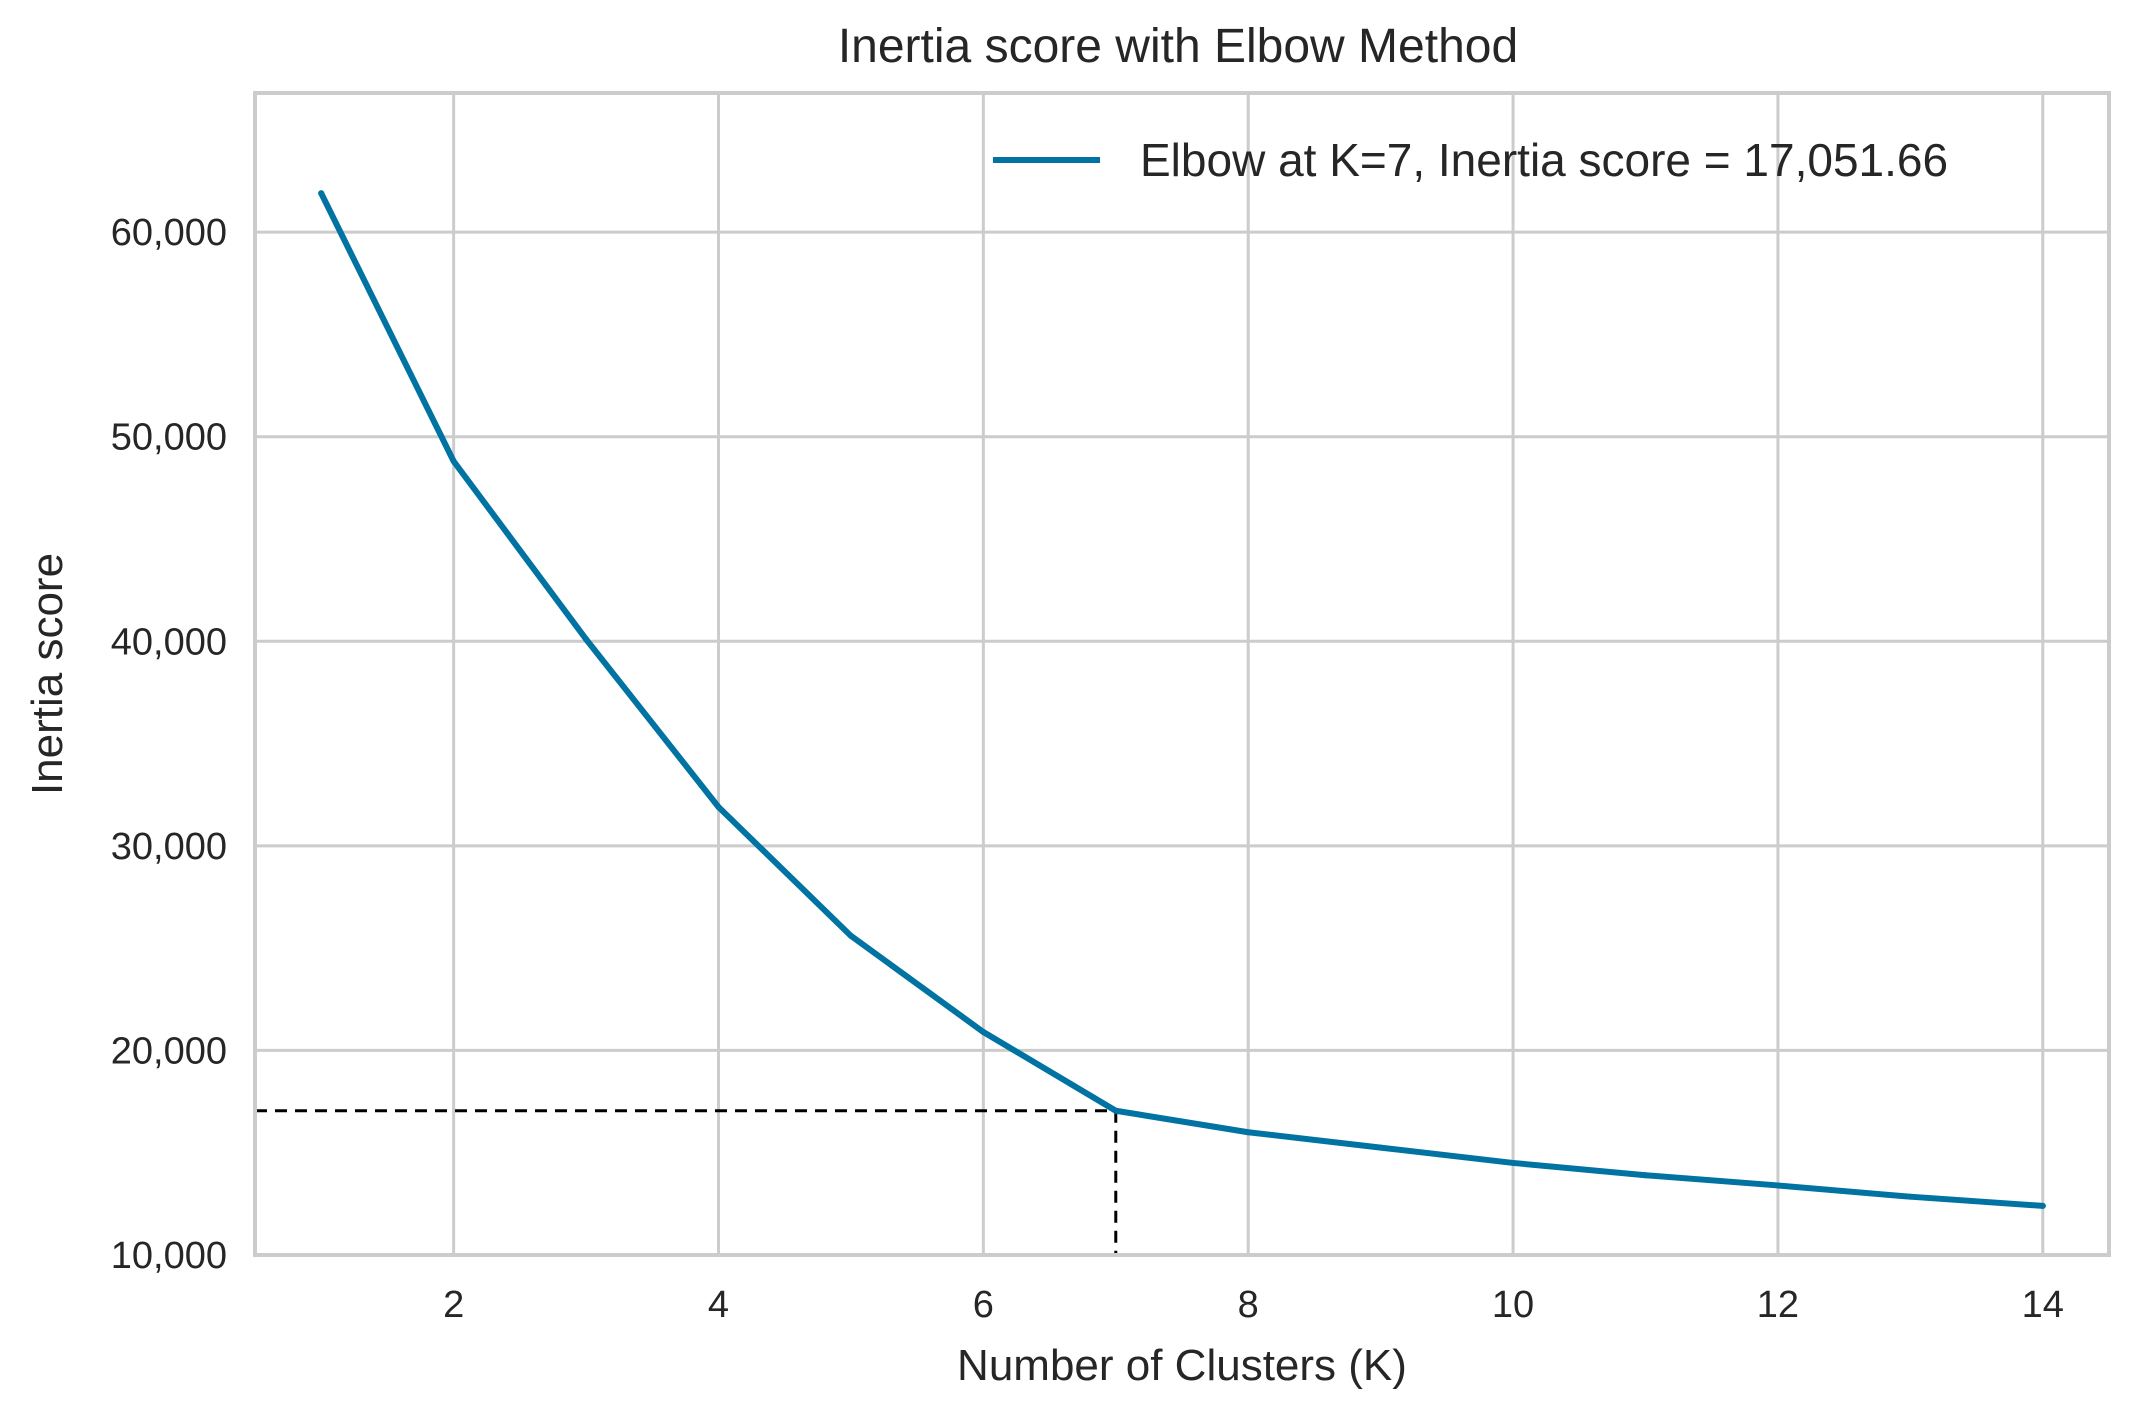  What do you see at coordinates (1544, 160) in the screenshot?
I see `legend-entry-label: Elbow at K=7, Inertia score = 17,051.66` at bounding box center [1544, 160].